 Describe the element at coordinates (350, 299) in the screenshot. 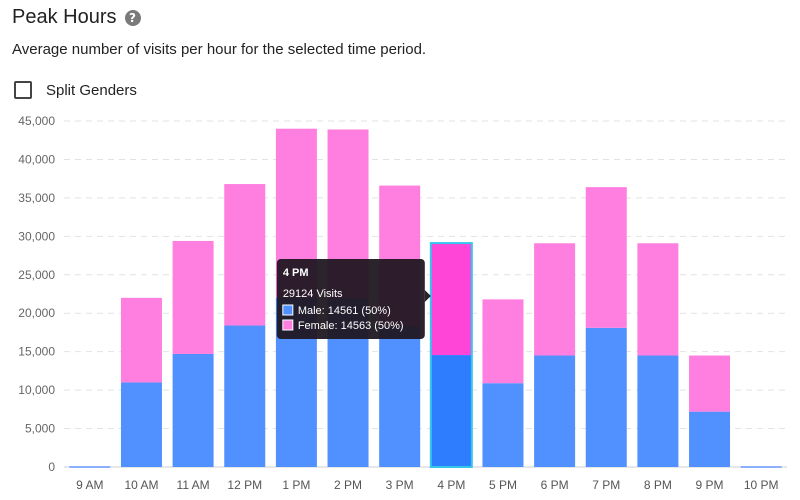

I see `tooltip-box` at that location.